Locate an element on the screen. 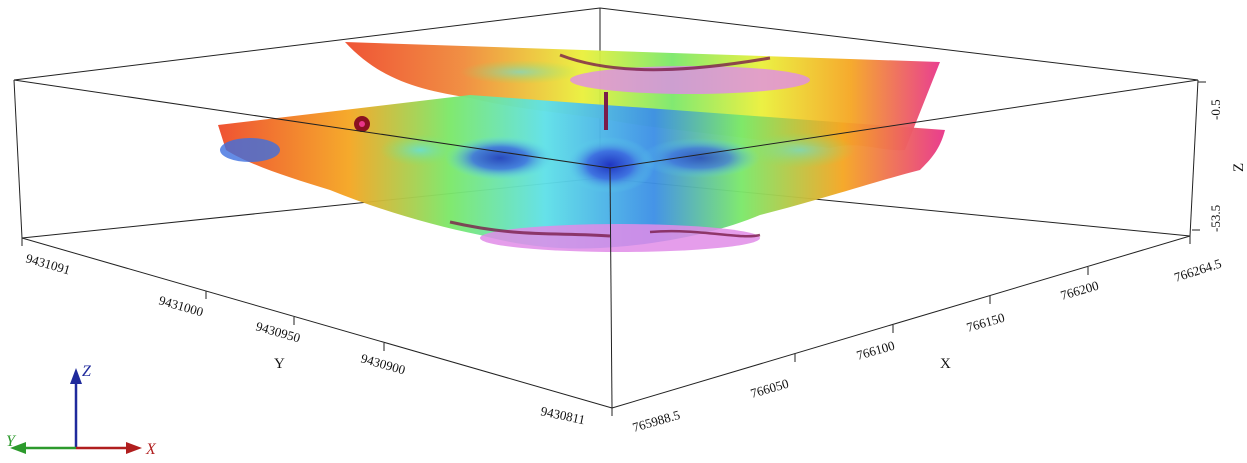 The width and height of the screenshot is (1247, 463). x-tick-label: 766050 is located at coordinates (770, 388).